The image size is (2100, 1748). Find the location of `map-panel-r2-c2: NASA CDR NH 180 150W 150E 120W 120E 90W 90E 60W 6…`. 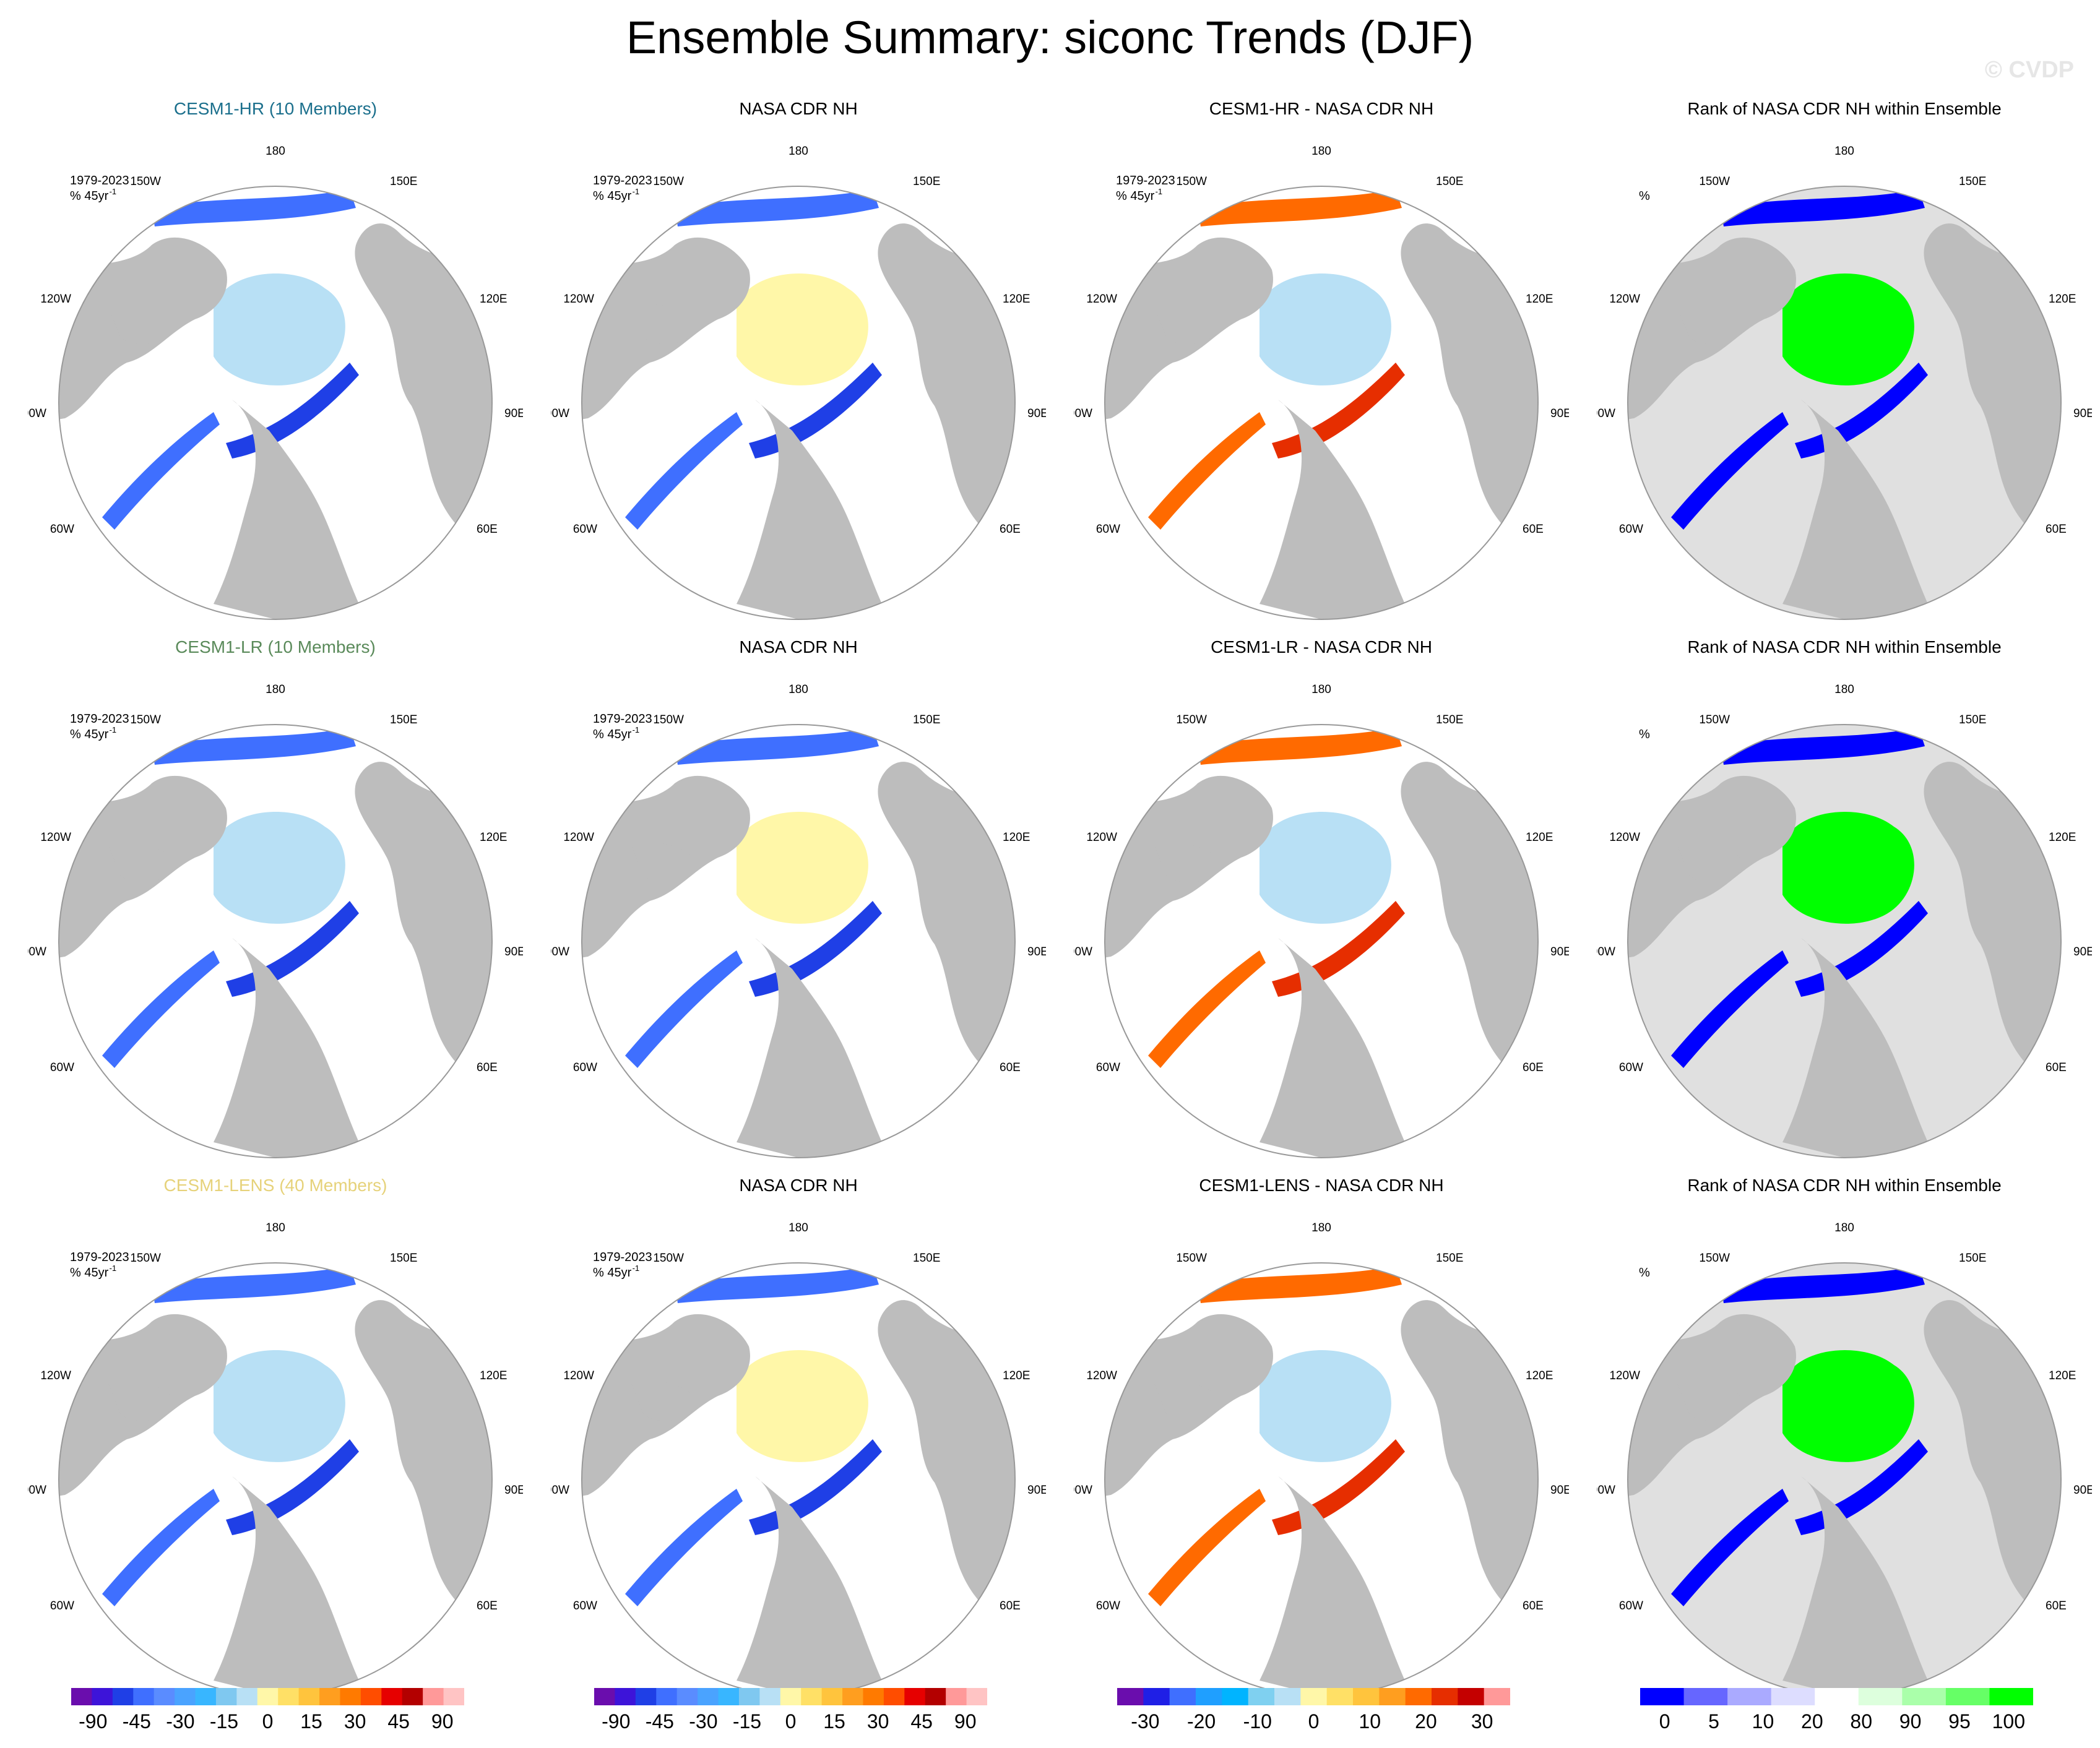

map-panel-r2-c2: NASA CDR NH 180 150W 150E 120W 120E 90W 90E 60W 6… is located at coordinates (798, 903).